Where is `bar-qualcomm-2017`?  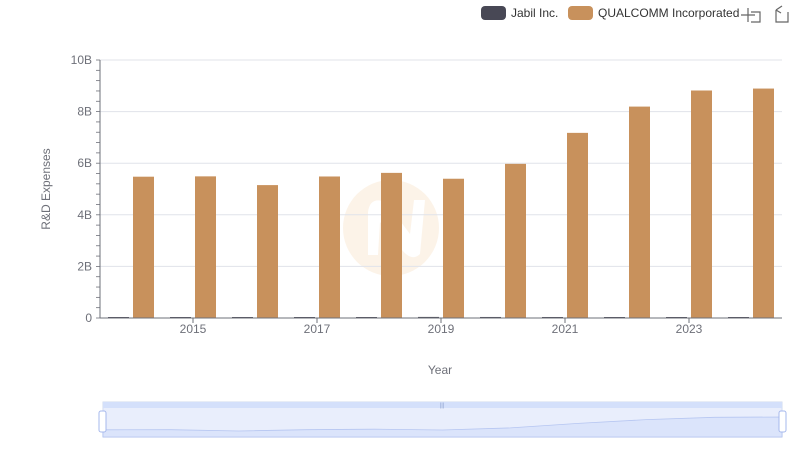
bar-qualcomm-2017 is located at coordinates (329, 247).